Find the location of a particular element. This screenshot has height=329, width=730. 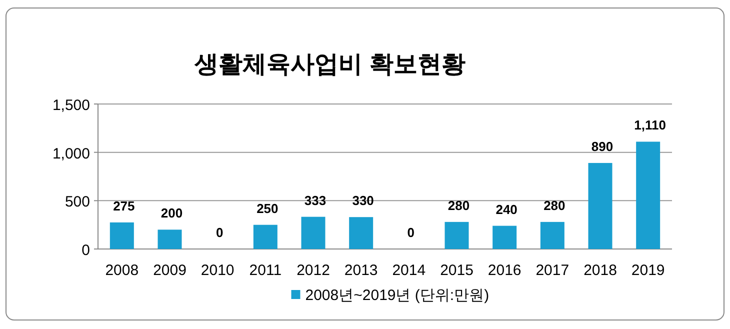

y-tick-label: 500 is located at coordinates (77, 202).